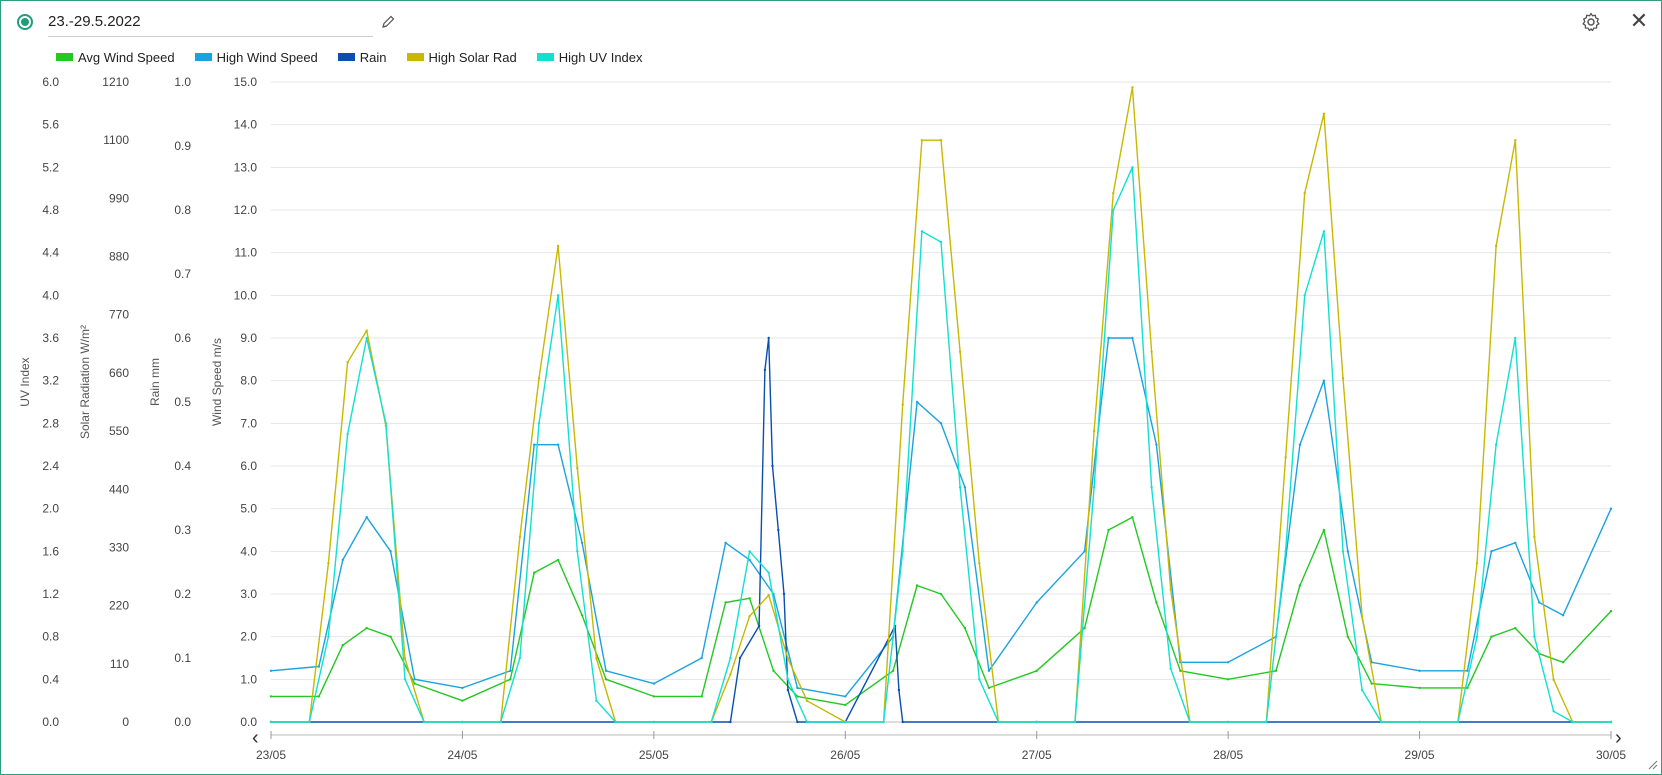 The image size is (1662, 775). Describe the element at coordinates (255, 738) in the screenshot. I see `chevron-left-icon: ‹` at that location.